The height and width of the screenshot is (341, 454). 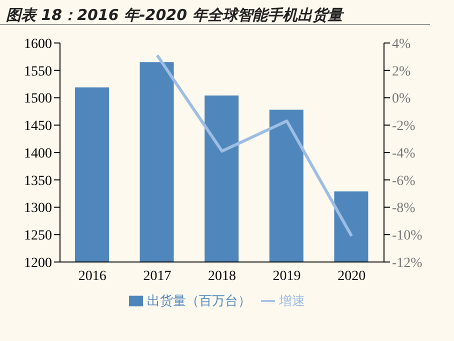 I want to click on y2-tick-label: -6%, so click(x=404, y=181).